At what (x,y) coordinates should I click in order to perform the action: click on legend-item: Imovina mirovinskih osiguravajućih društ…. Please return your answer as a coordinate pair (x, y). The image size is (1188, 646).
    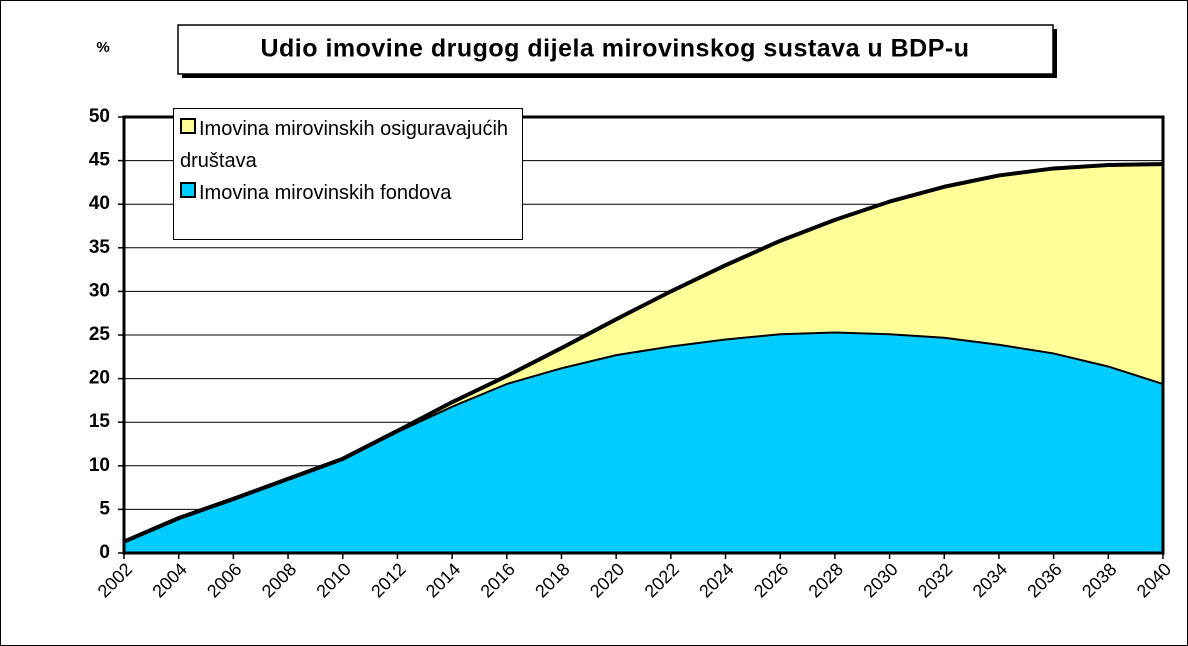
    Looking at the image, I should click on (350, 145).